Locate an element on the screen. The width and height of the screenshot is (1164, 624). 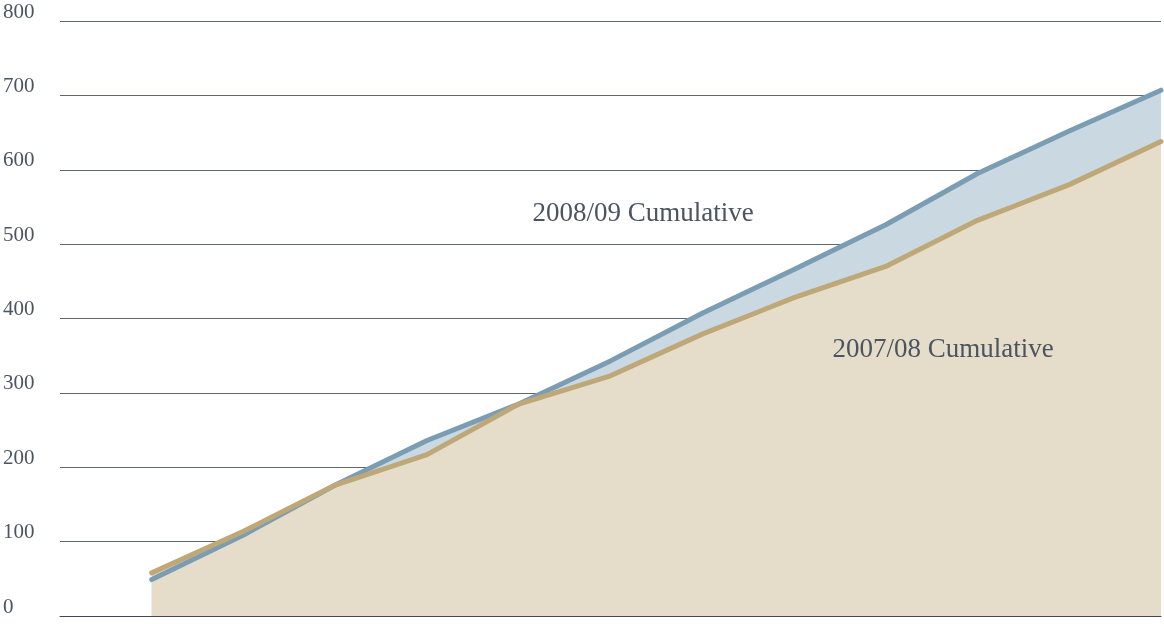
y-tick-label: 800 is located at coordinates (19, 11).